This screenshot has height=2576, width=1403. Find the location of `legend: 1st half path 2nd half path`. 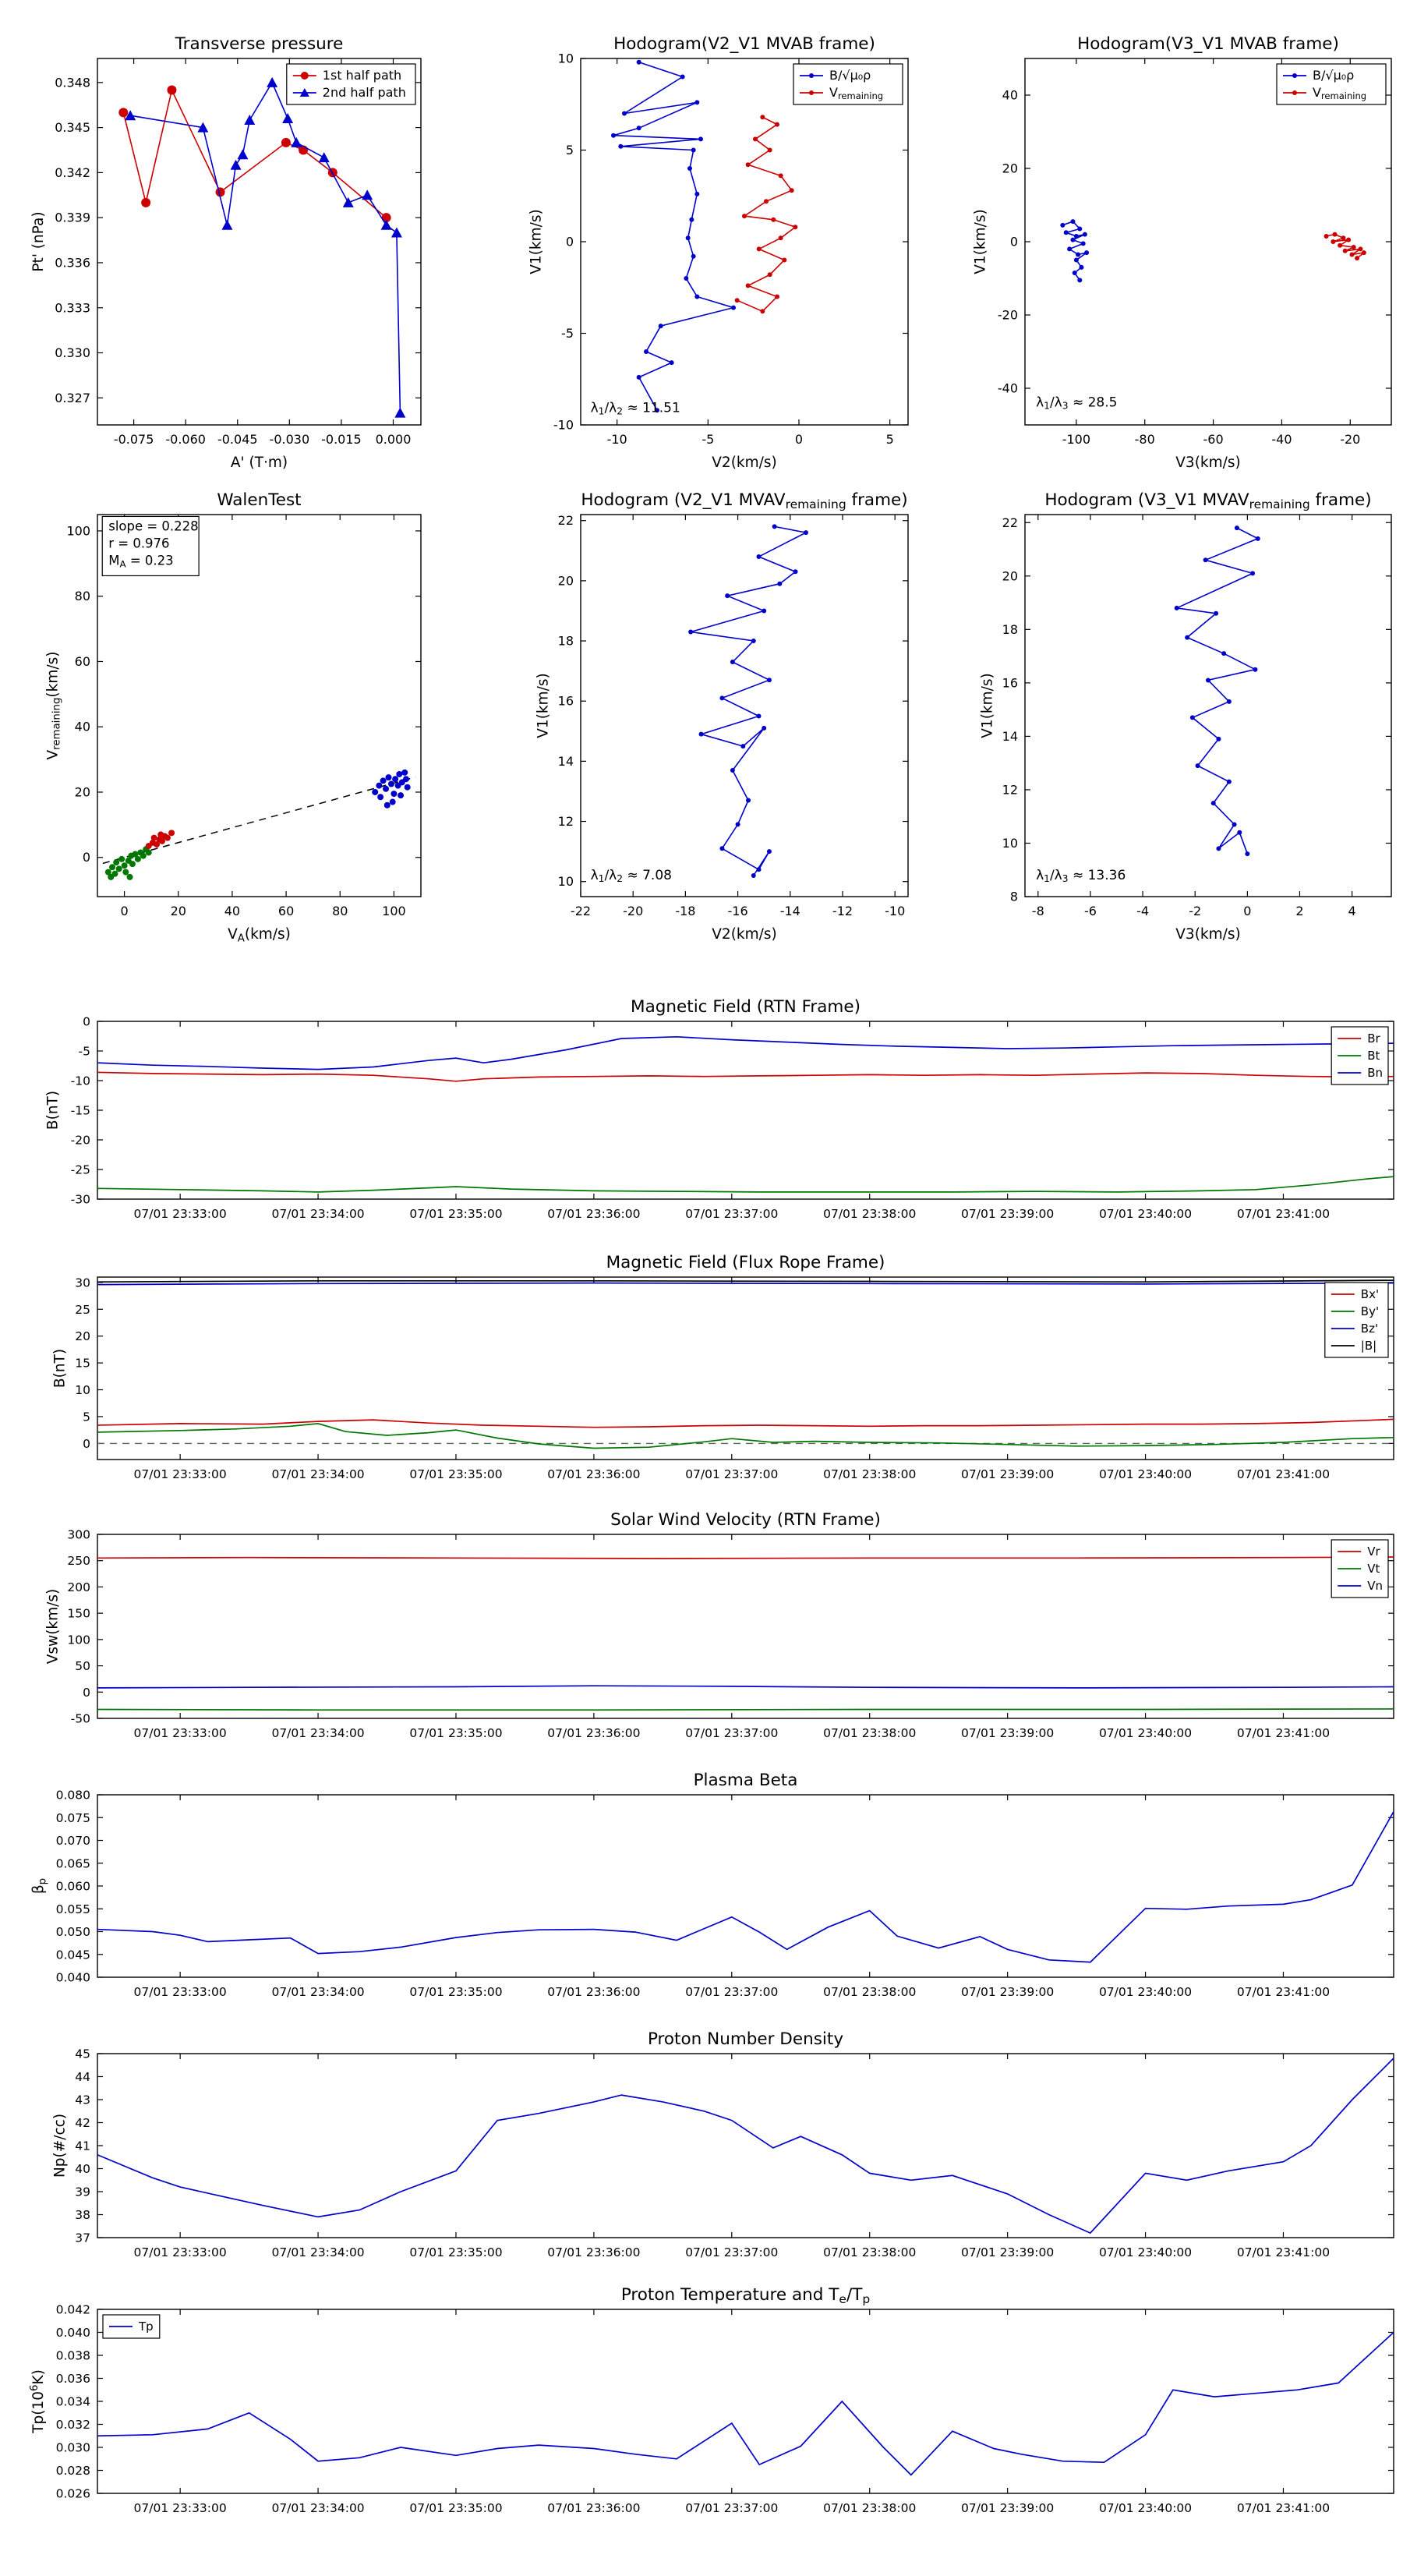

legend: 1st half path 2nd half path is located at coordinates (351, 84).